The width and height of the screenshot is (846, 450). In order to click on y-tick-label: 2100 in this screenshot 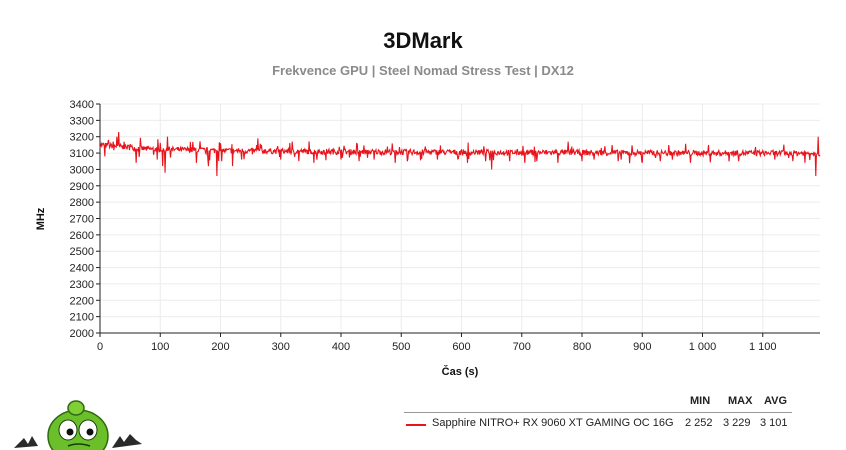, I will do `click(82, 318)`.